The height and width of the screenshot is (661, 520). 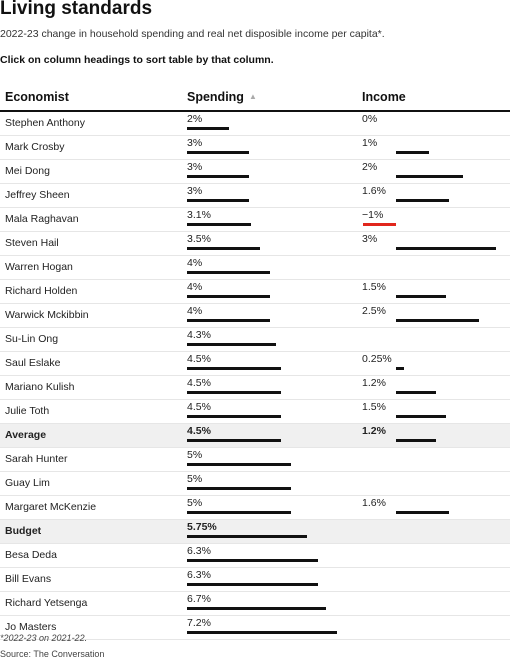 I want to click on income-value: 2.5%, so click(x=374, y=311).